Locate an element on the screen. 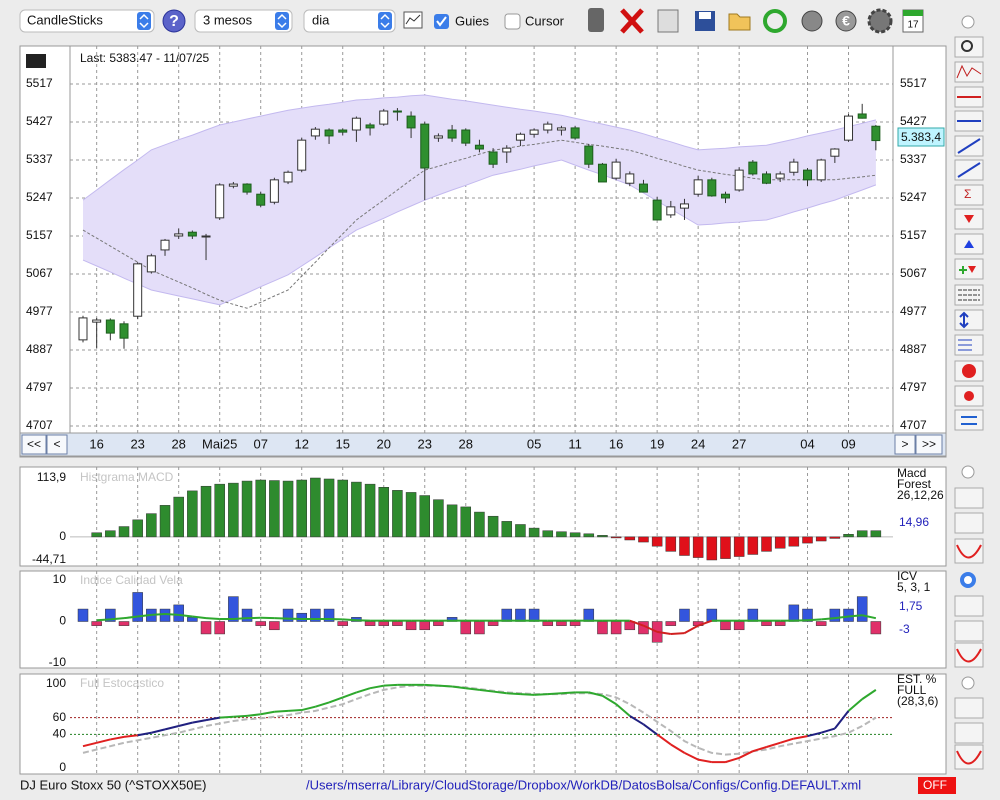 This screenshot has height=800, width=1000. chart-icon-glyph is located at coordinates (413, 19).